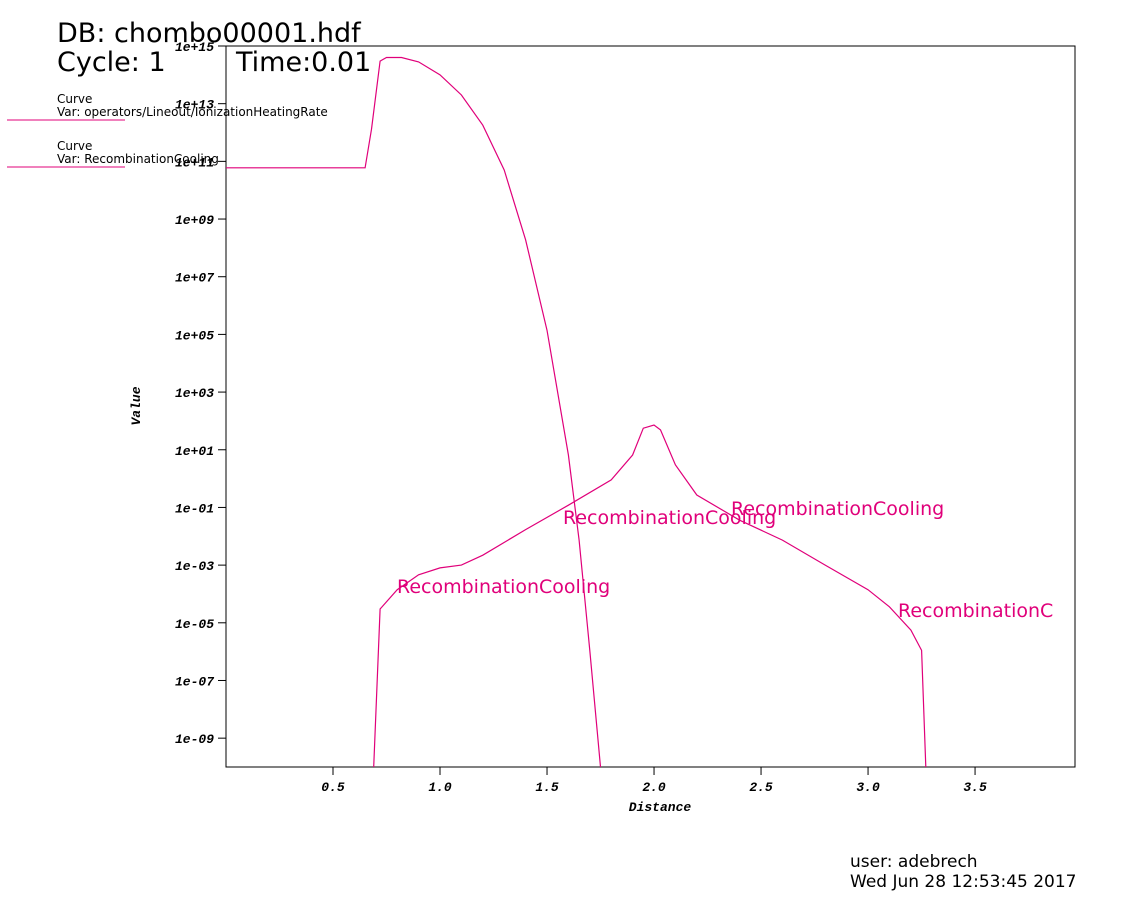 This screenshot has height=902, width=1134. What do you see at coordinates (194, 451) in the screenshot?
I see `y-tick-label: 1e+01` at bounding box center [194, 451].